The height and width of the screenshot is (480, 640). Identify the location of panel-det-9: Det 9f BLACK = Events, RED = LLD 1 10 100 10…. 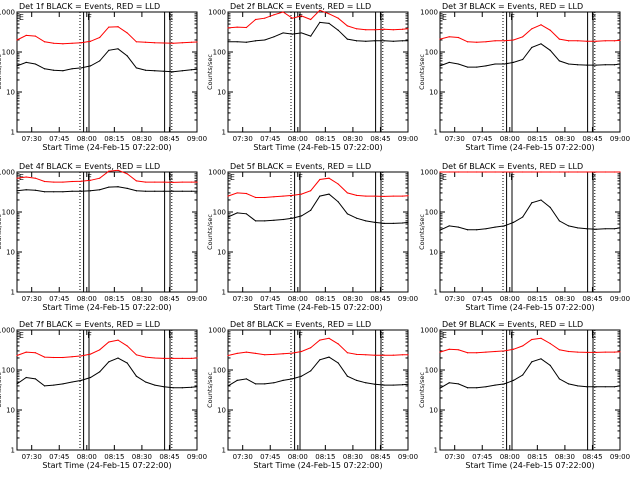
(524, 395).